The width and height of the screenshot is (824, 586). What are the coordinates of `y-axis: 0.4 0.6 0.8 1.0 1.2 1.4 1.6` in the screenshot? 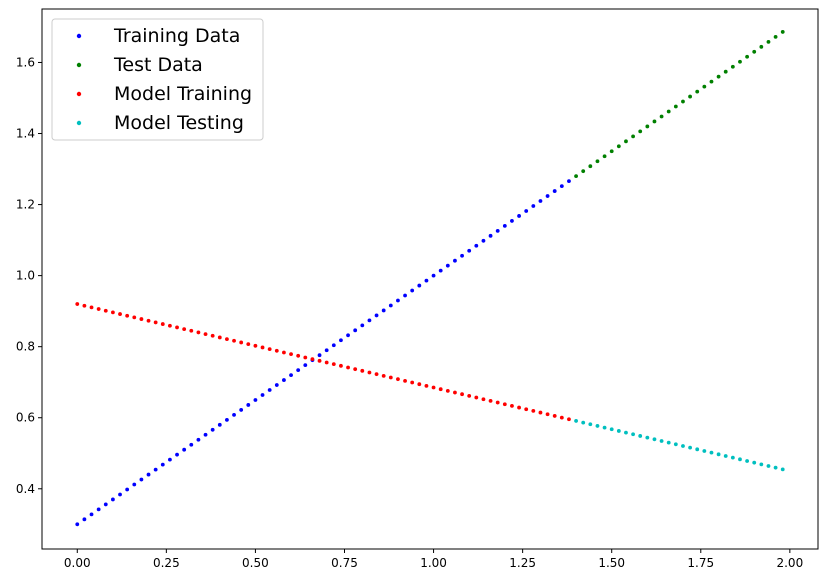 It's located at (29, 275).